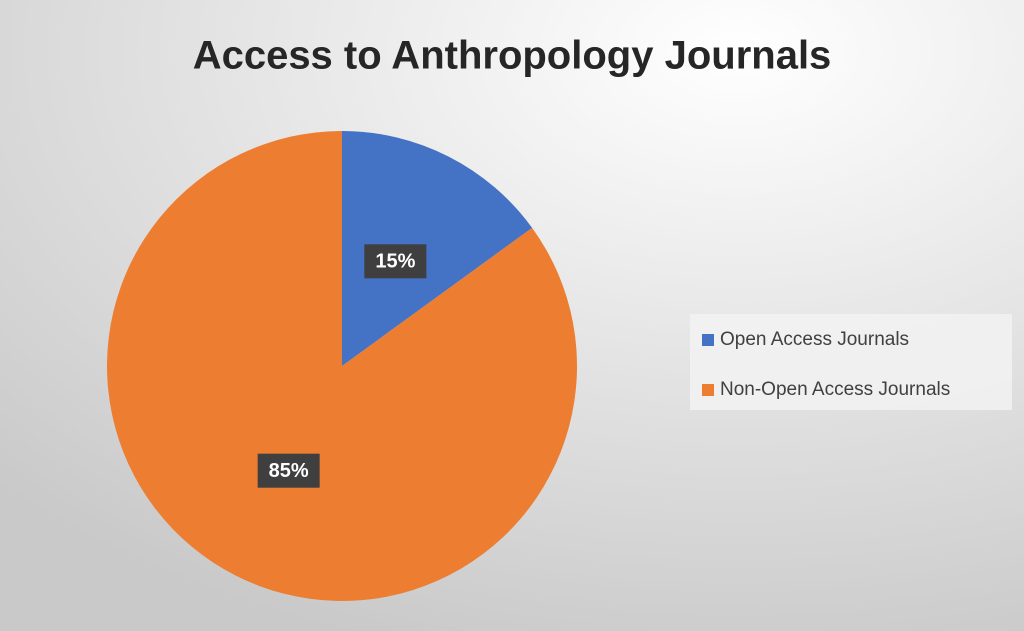 The width and height of the screenshot is (1024, 631). I want to click on data-label: 15%, so click(395, 262).